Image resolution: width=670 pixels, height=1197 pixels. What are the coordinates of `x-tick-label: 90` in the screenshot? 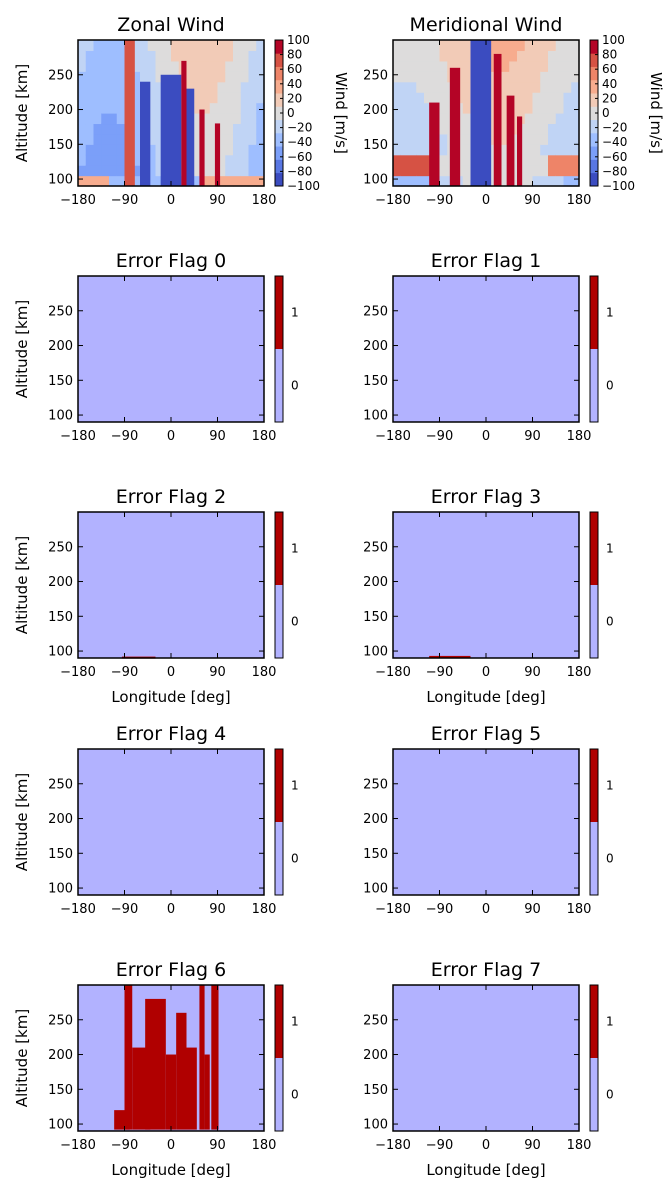 It's located at (532, 436).